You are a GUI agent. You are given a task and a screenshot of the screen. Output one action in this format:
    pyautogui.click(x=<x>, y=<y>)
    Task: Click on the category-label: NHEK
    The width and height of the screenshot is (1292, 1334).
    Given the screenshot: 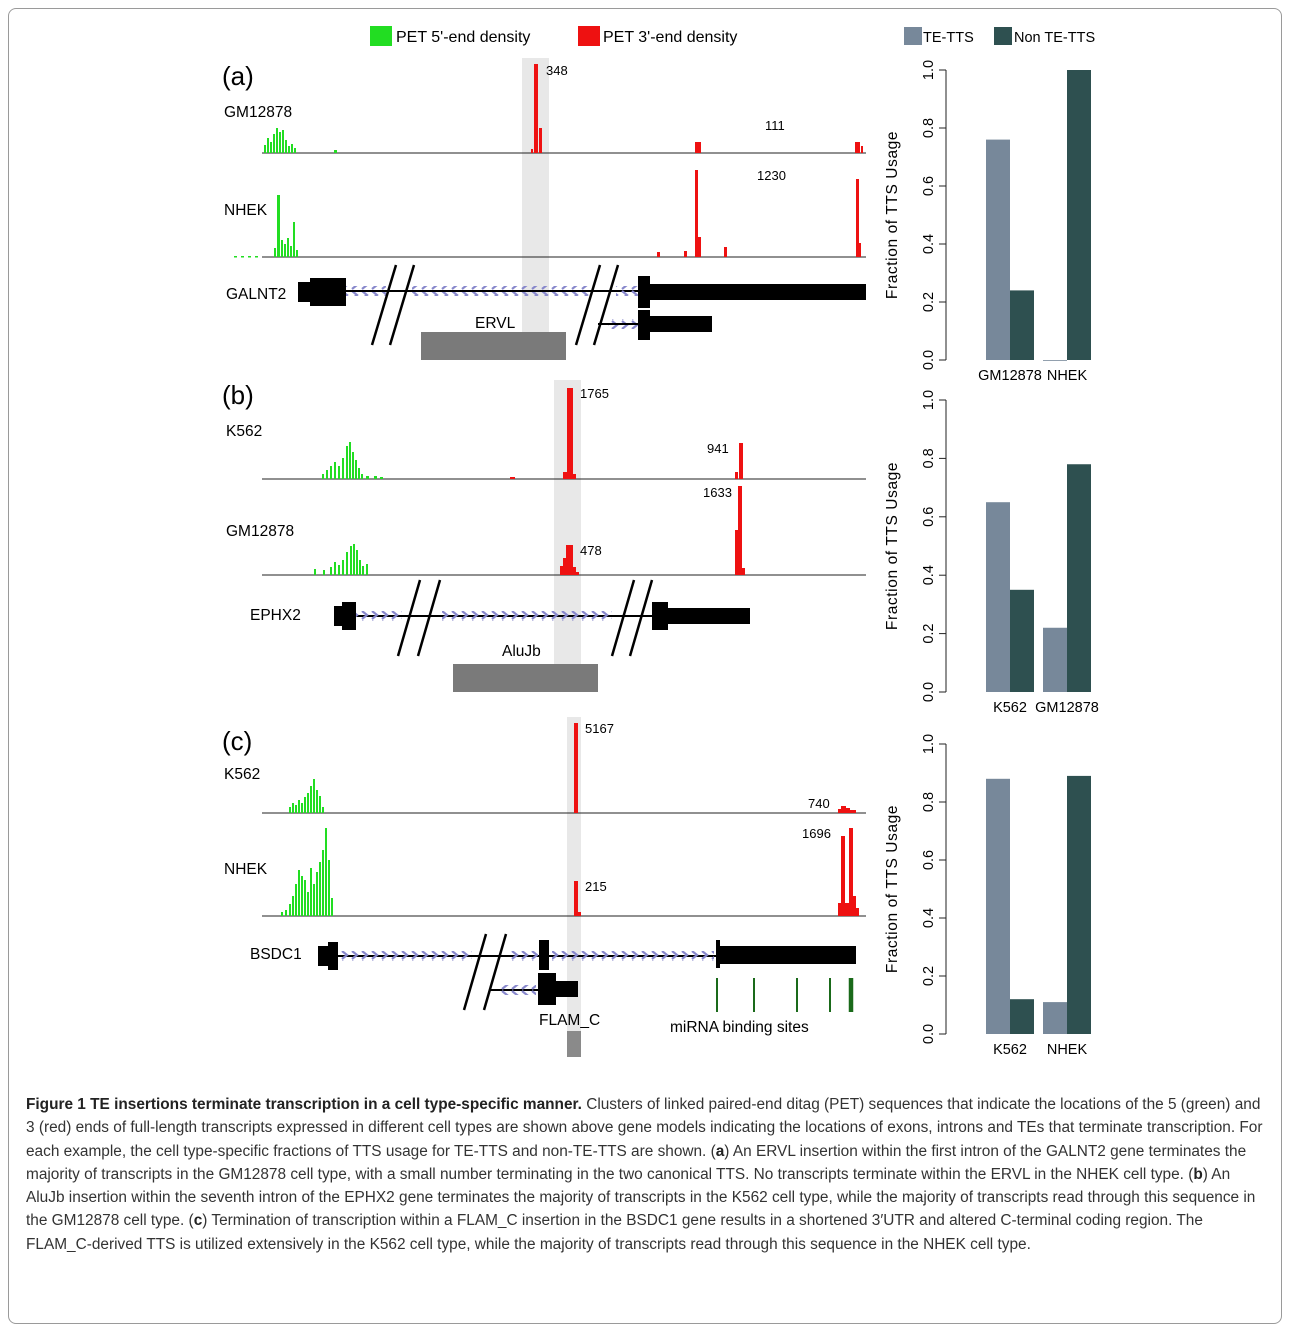 What is the action you would take?
    pyautogui.click(x=1067, y=1050)
    